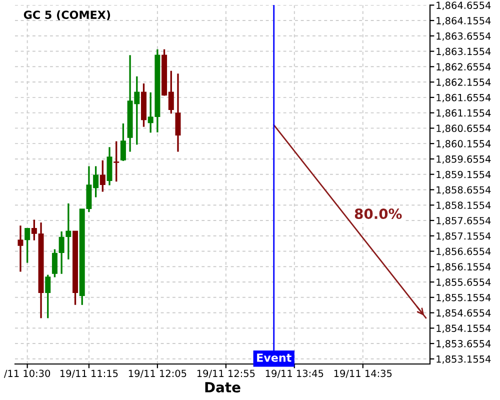 The width and height of the screenshot is (500, 400). Describe the element at coordinates (463, 267) in the screenshot. I see `y-tick-label: 1,856.1554` at that location.